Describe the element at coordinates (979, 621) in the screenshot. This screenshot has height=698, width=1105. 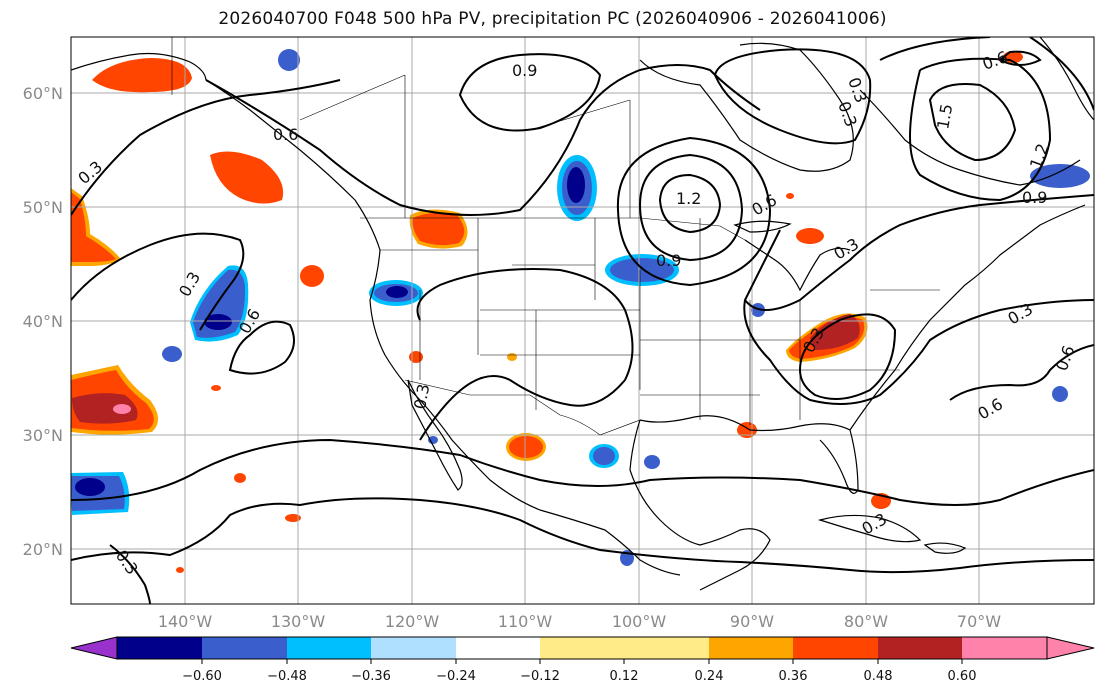
I see `lon-label: 70°W` at that location.